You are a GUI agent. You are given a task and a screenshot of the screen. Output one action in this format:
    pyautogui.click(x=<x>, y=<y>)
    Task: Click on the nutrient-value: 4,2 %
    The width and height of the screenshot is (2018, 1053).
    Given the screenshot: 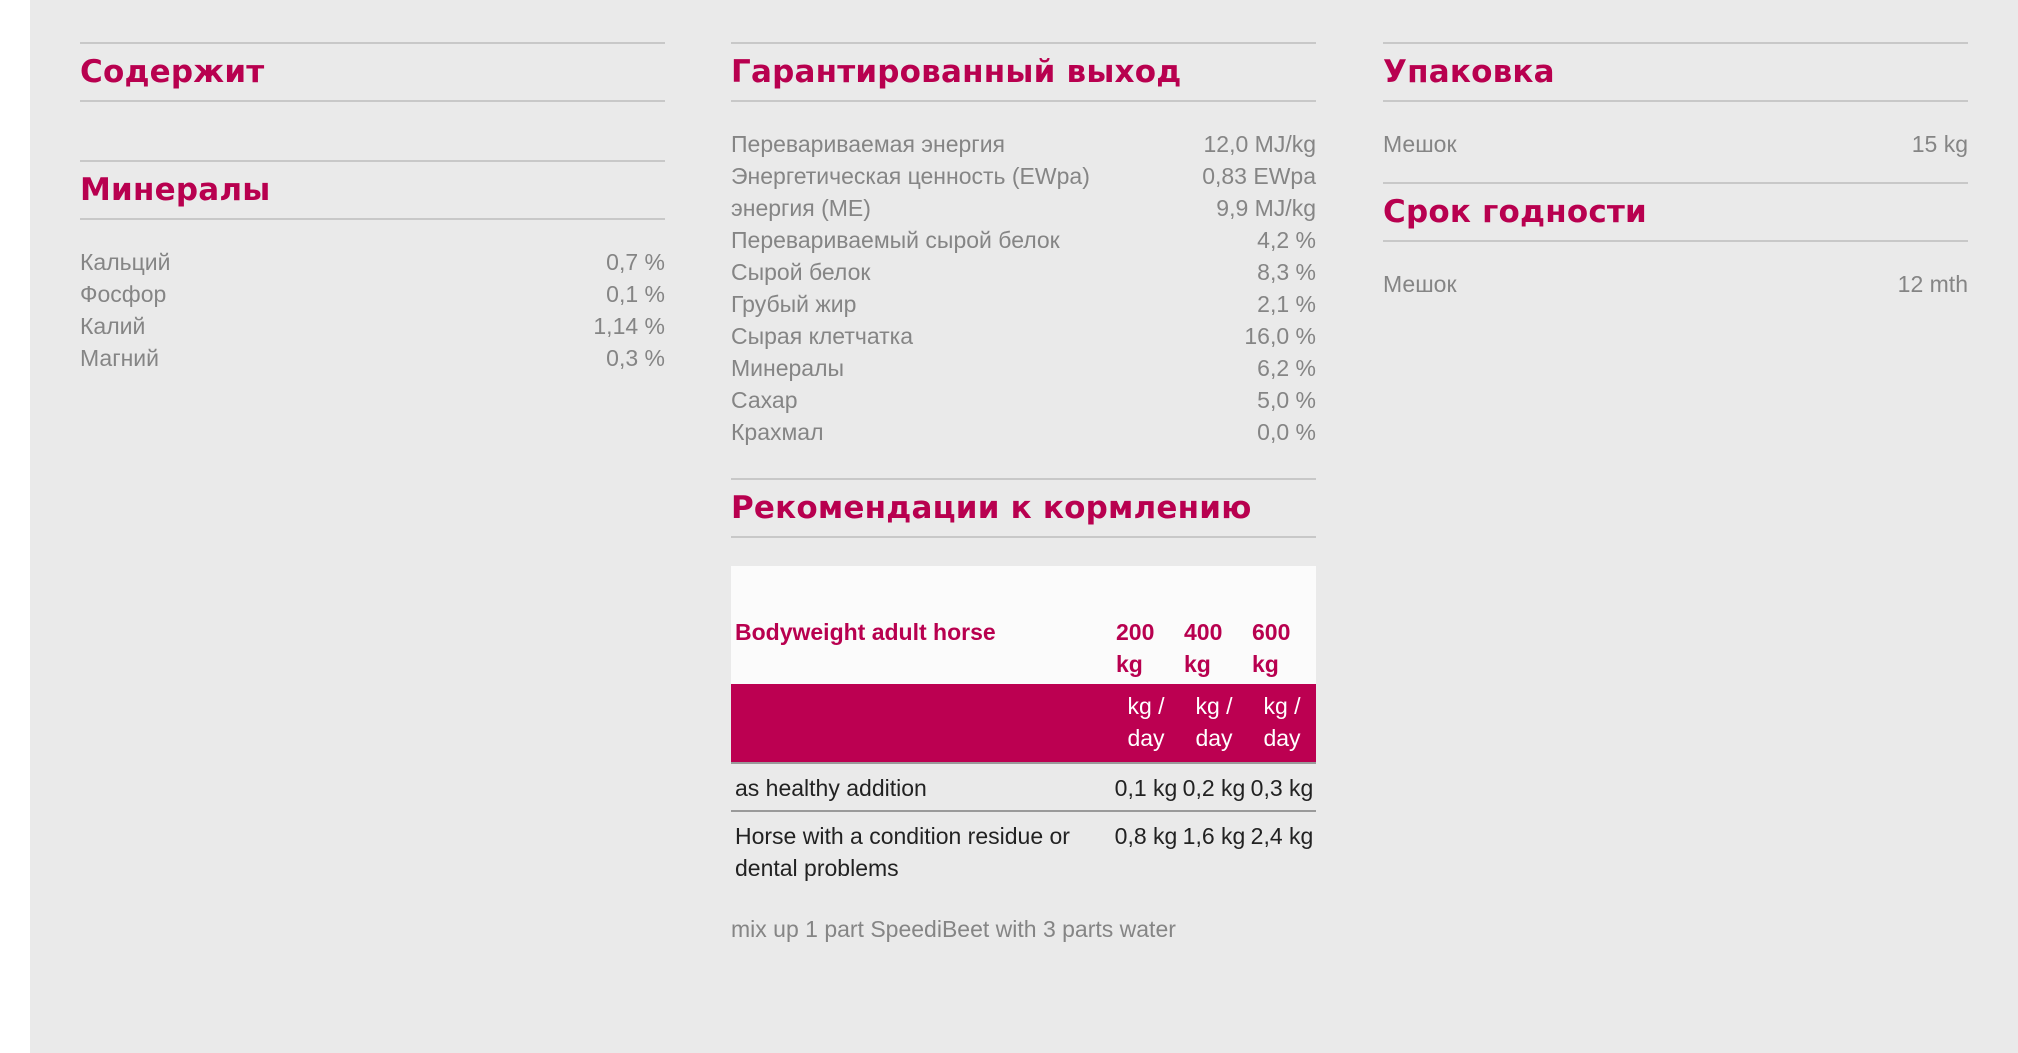 What is the action you would take?
    pyautogui.click(x=1286, y=240)
    